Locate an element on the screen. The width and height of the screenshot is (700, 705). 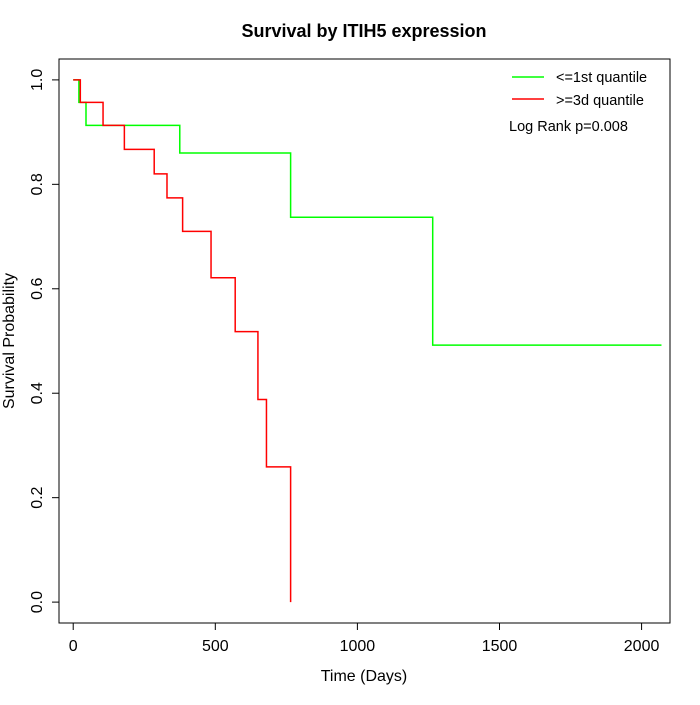
legend-label-high: >=3d quantile is located at coordinates (600, 101).